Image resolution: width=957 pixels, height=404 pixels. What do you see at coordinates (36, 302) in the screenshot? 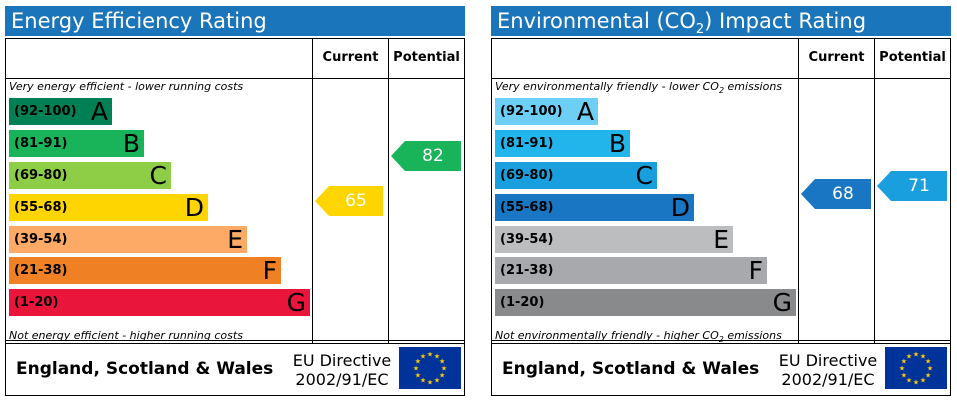
I see `band-range: (1-20)` at bounding box center [36, 302].